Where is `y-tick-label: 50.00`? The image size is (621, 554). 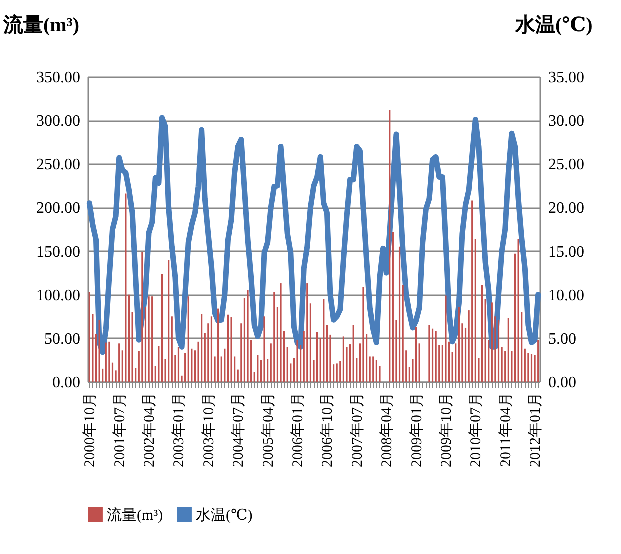
y-tick-label: 50.00 is located at coordinates (62, 339).